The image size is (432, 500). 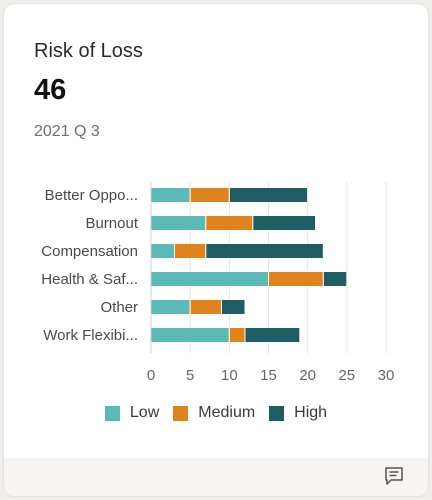 I want to click on card-title: Risk of Loss, so click(x=88, y=51).